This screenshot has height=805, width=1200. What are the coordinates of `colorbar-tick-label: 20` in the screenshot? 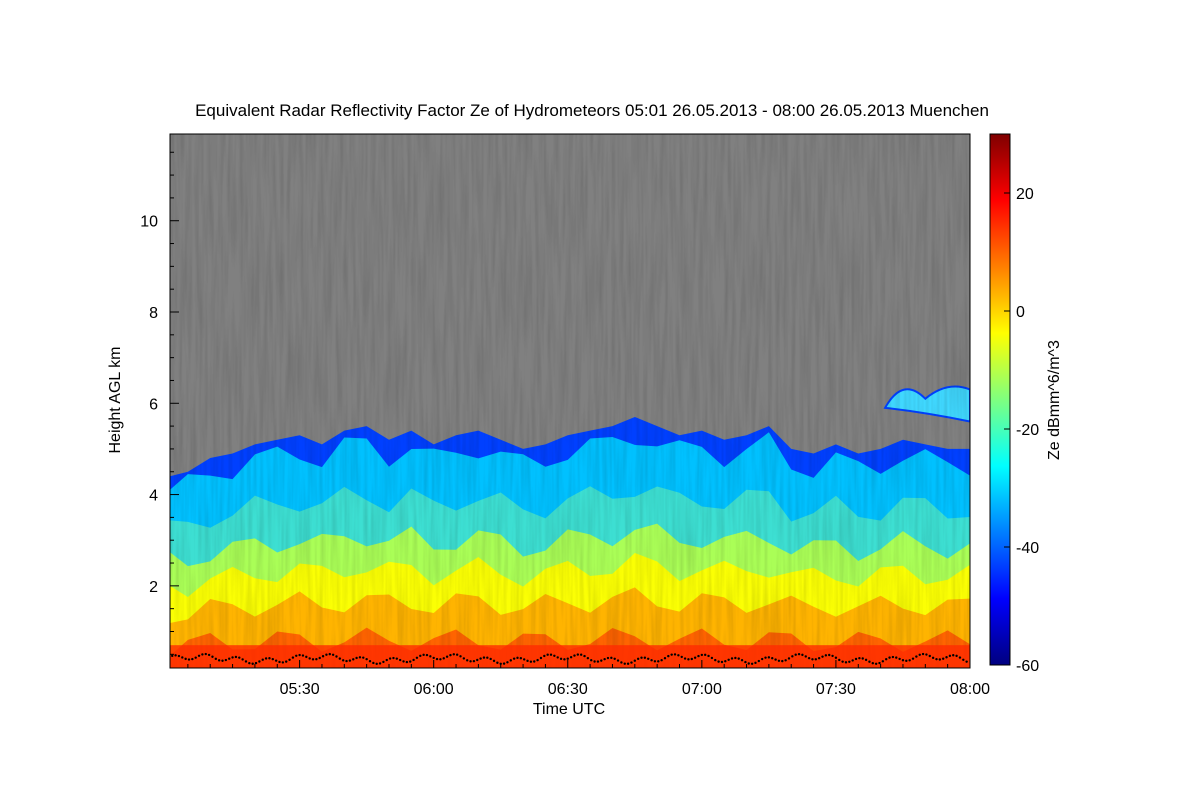 It's located at (1025, 194).